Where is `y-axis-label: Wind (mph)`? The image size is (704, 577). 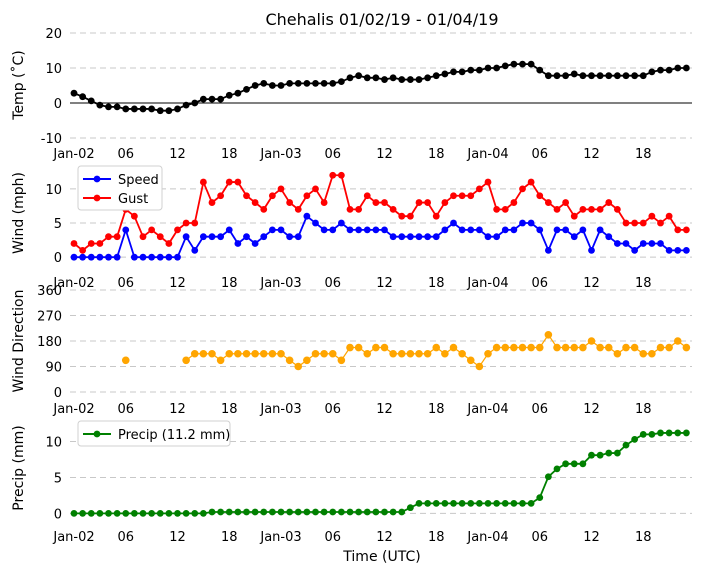 y-axis-label: Wind (mph) is located at coordinates (19, 213).